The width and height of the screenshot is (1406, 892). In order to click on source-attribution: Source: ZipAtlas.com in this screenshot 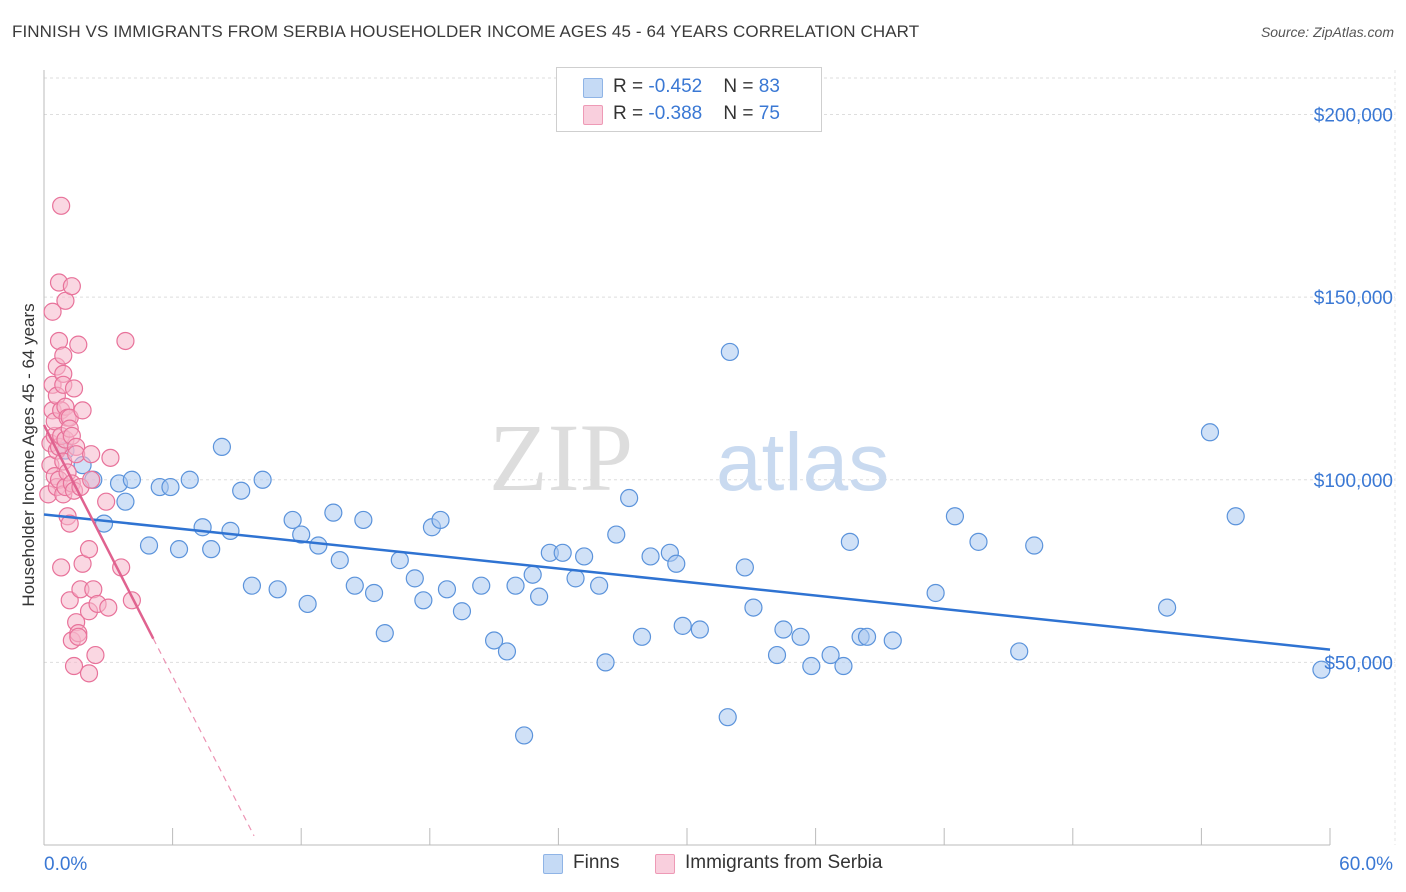, I will do `click(1327, 32)`.